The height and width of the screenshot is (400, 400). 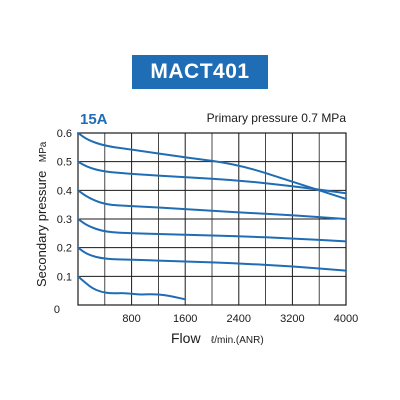 I want to click on x-tick-label: 3200, so click(x=292, y=319).